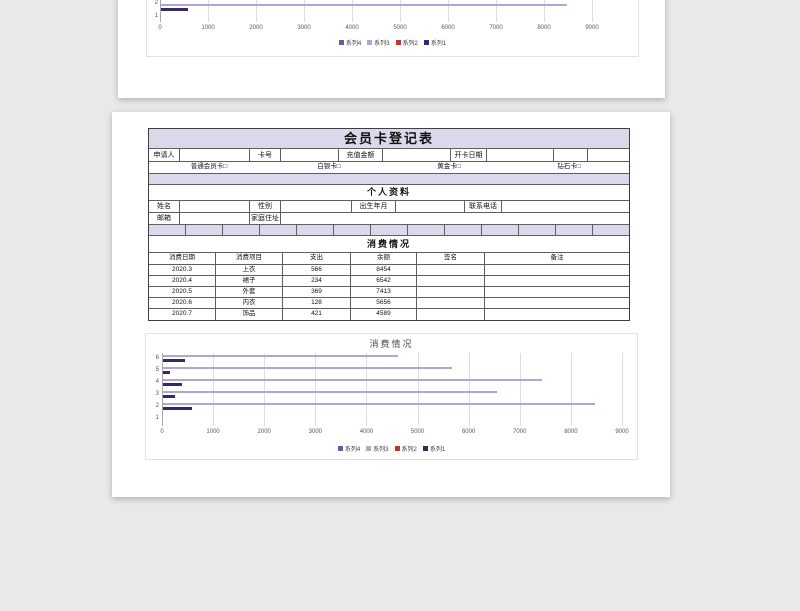  Describe the element at coordinates (389, 244) in the screenshot. I see `consumption-section-header: 消费情况` at that location.